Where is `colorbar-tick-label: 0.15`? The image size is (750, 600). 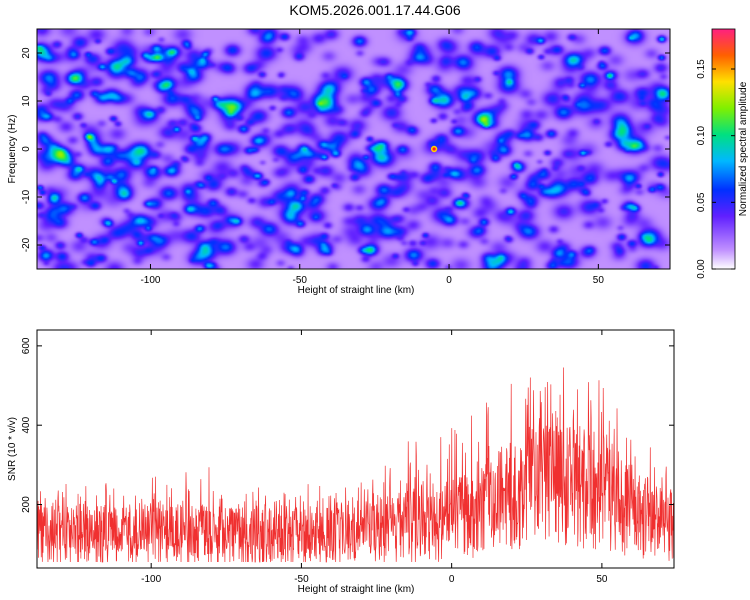 colorbar-tick-label: 0.15 is located at coordinates (701, 69).